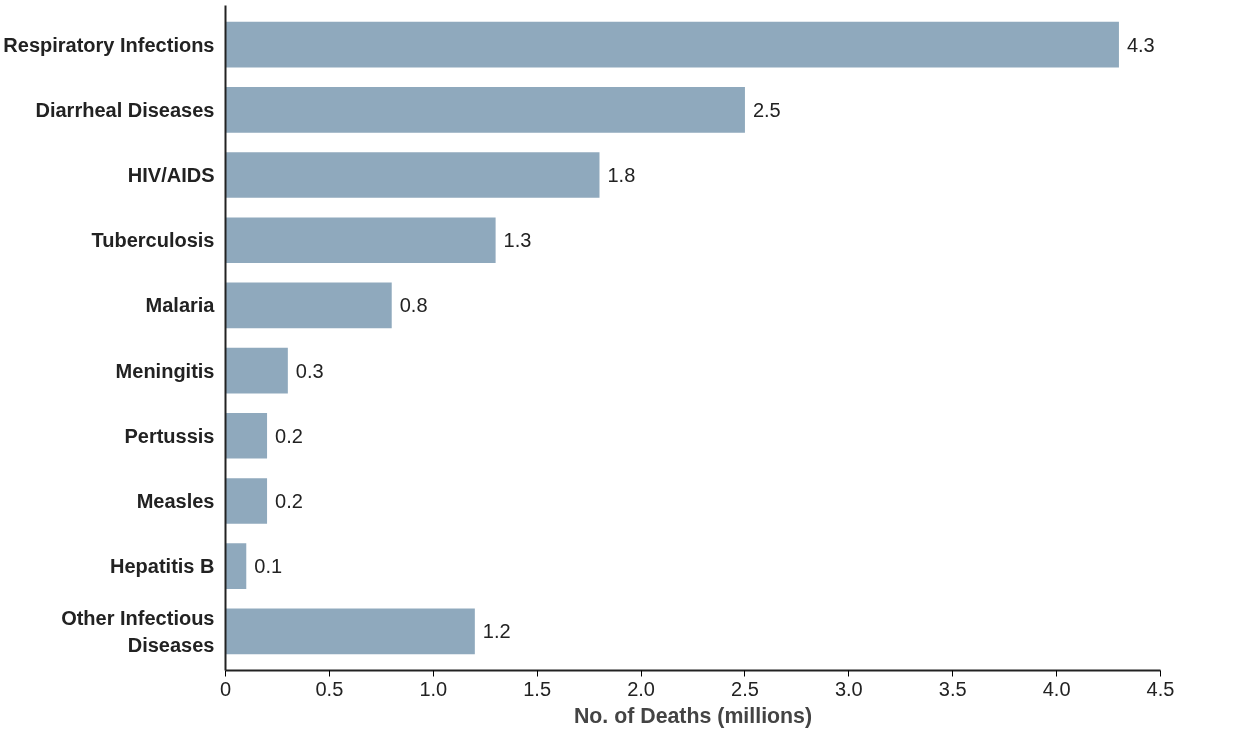 This screenshot has height=751, width=1256. I want to click on data-label: 0.1, so click(268, 566).